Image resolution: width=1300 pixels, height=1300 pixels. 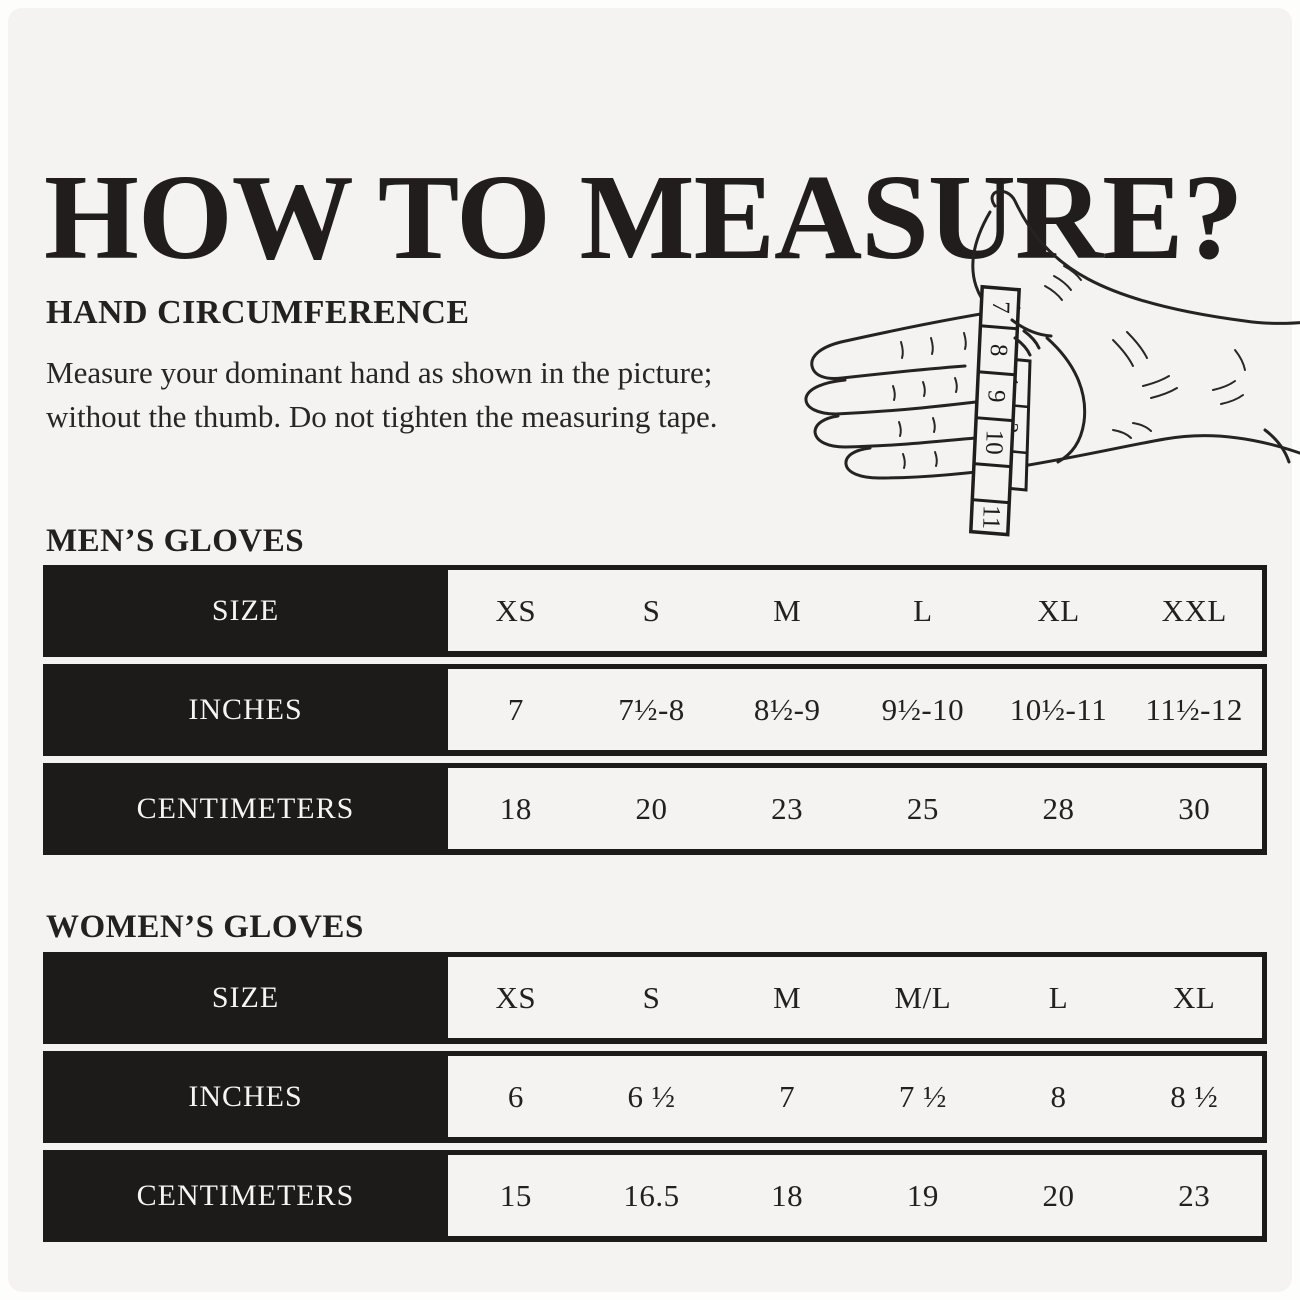 What do you see at coordinates (1058, 808) in the screenshot?
I see `centimeters-value: 28` at bounding box center [1058, 808].